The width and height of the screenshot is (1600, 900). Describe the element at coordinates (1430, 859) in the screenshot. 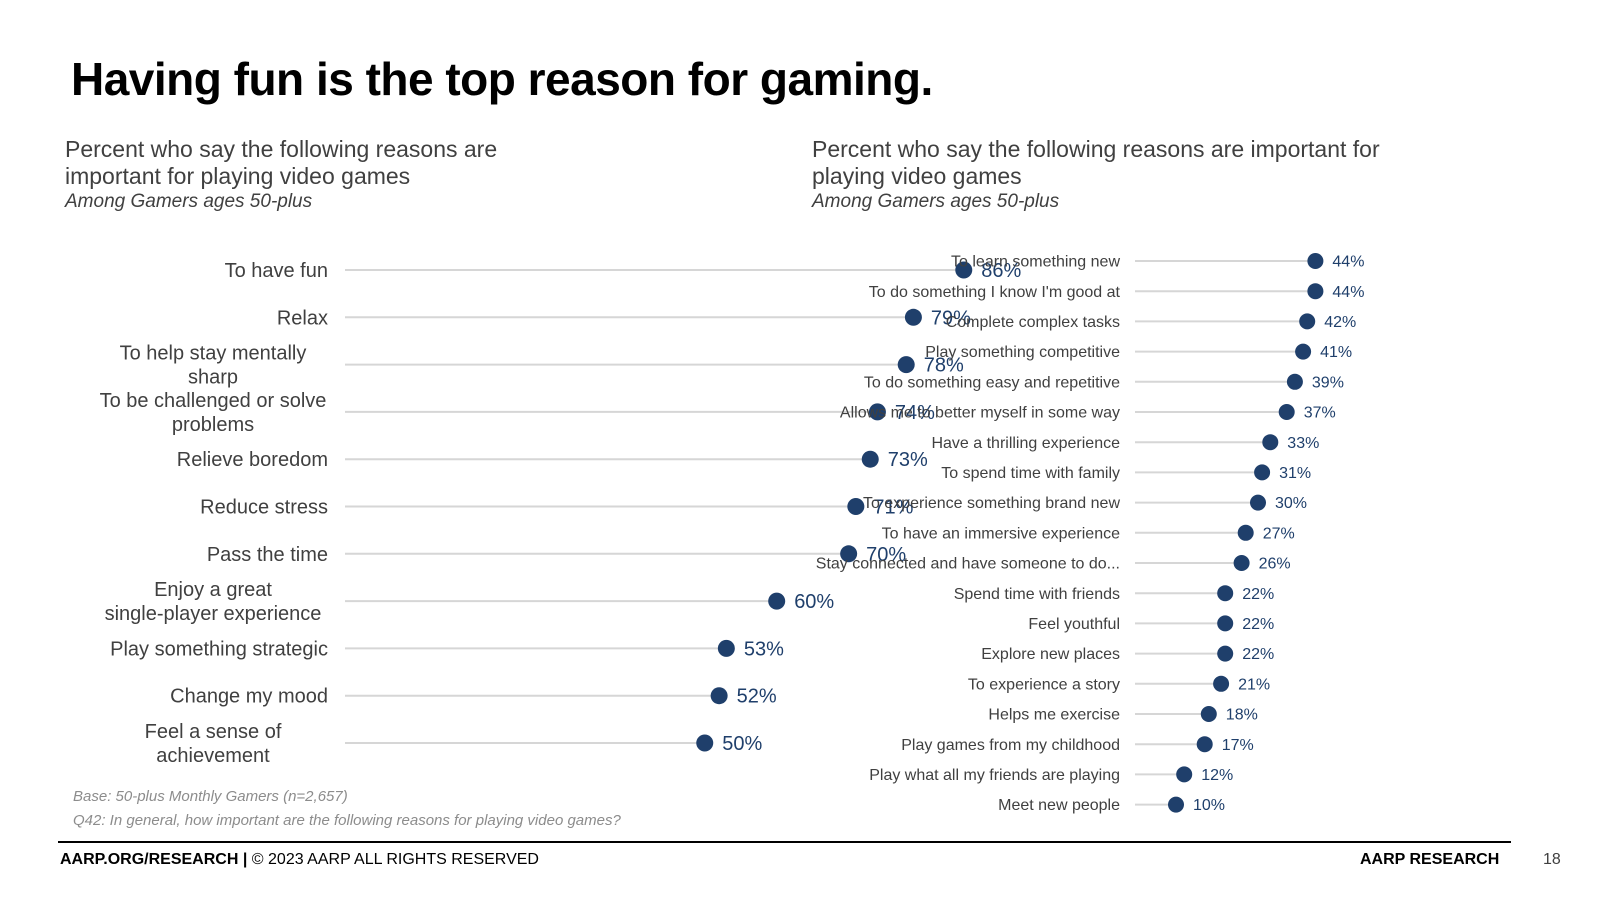

I see `footer-brand: AARP RESEARCH` at that location.